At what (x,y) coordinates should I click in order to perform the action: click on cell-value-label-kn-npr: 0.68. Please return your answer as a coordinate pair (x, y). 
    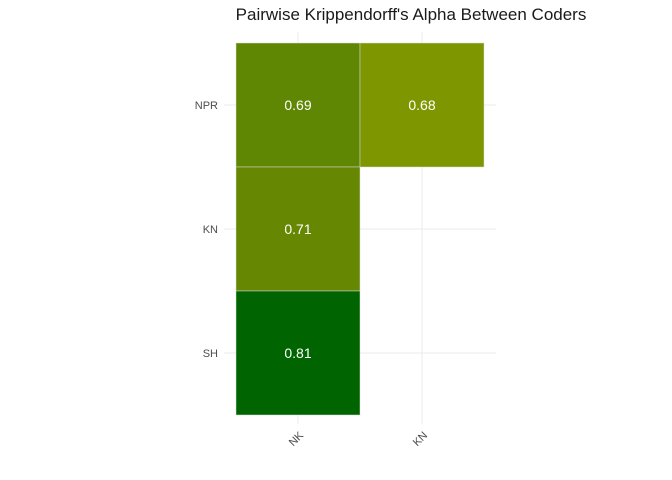
    Looking at the image, I should click on (421, 105).